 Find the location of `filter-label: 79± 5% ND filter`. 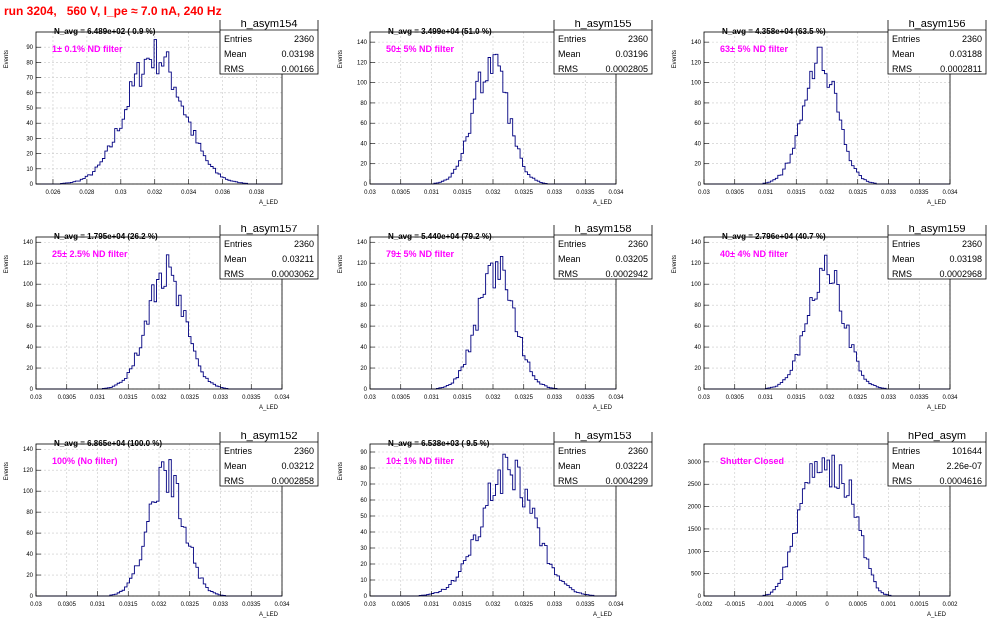

filter-label: 79± 5% ND filter is located at coordinates (420, 254).